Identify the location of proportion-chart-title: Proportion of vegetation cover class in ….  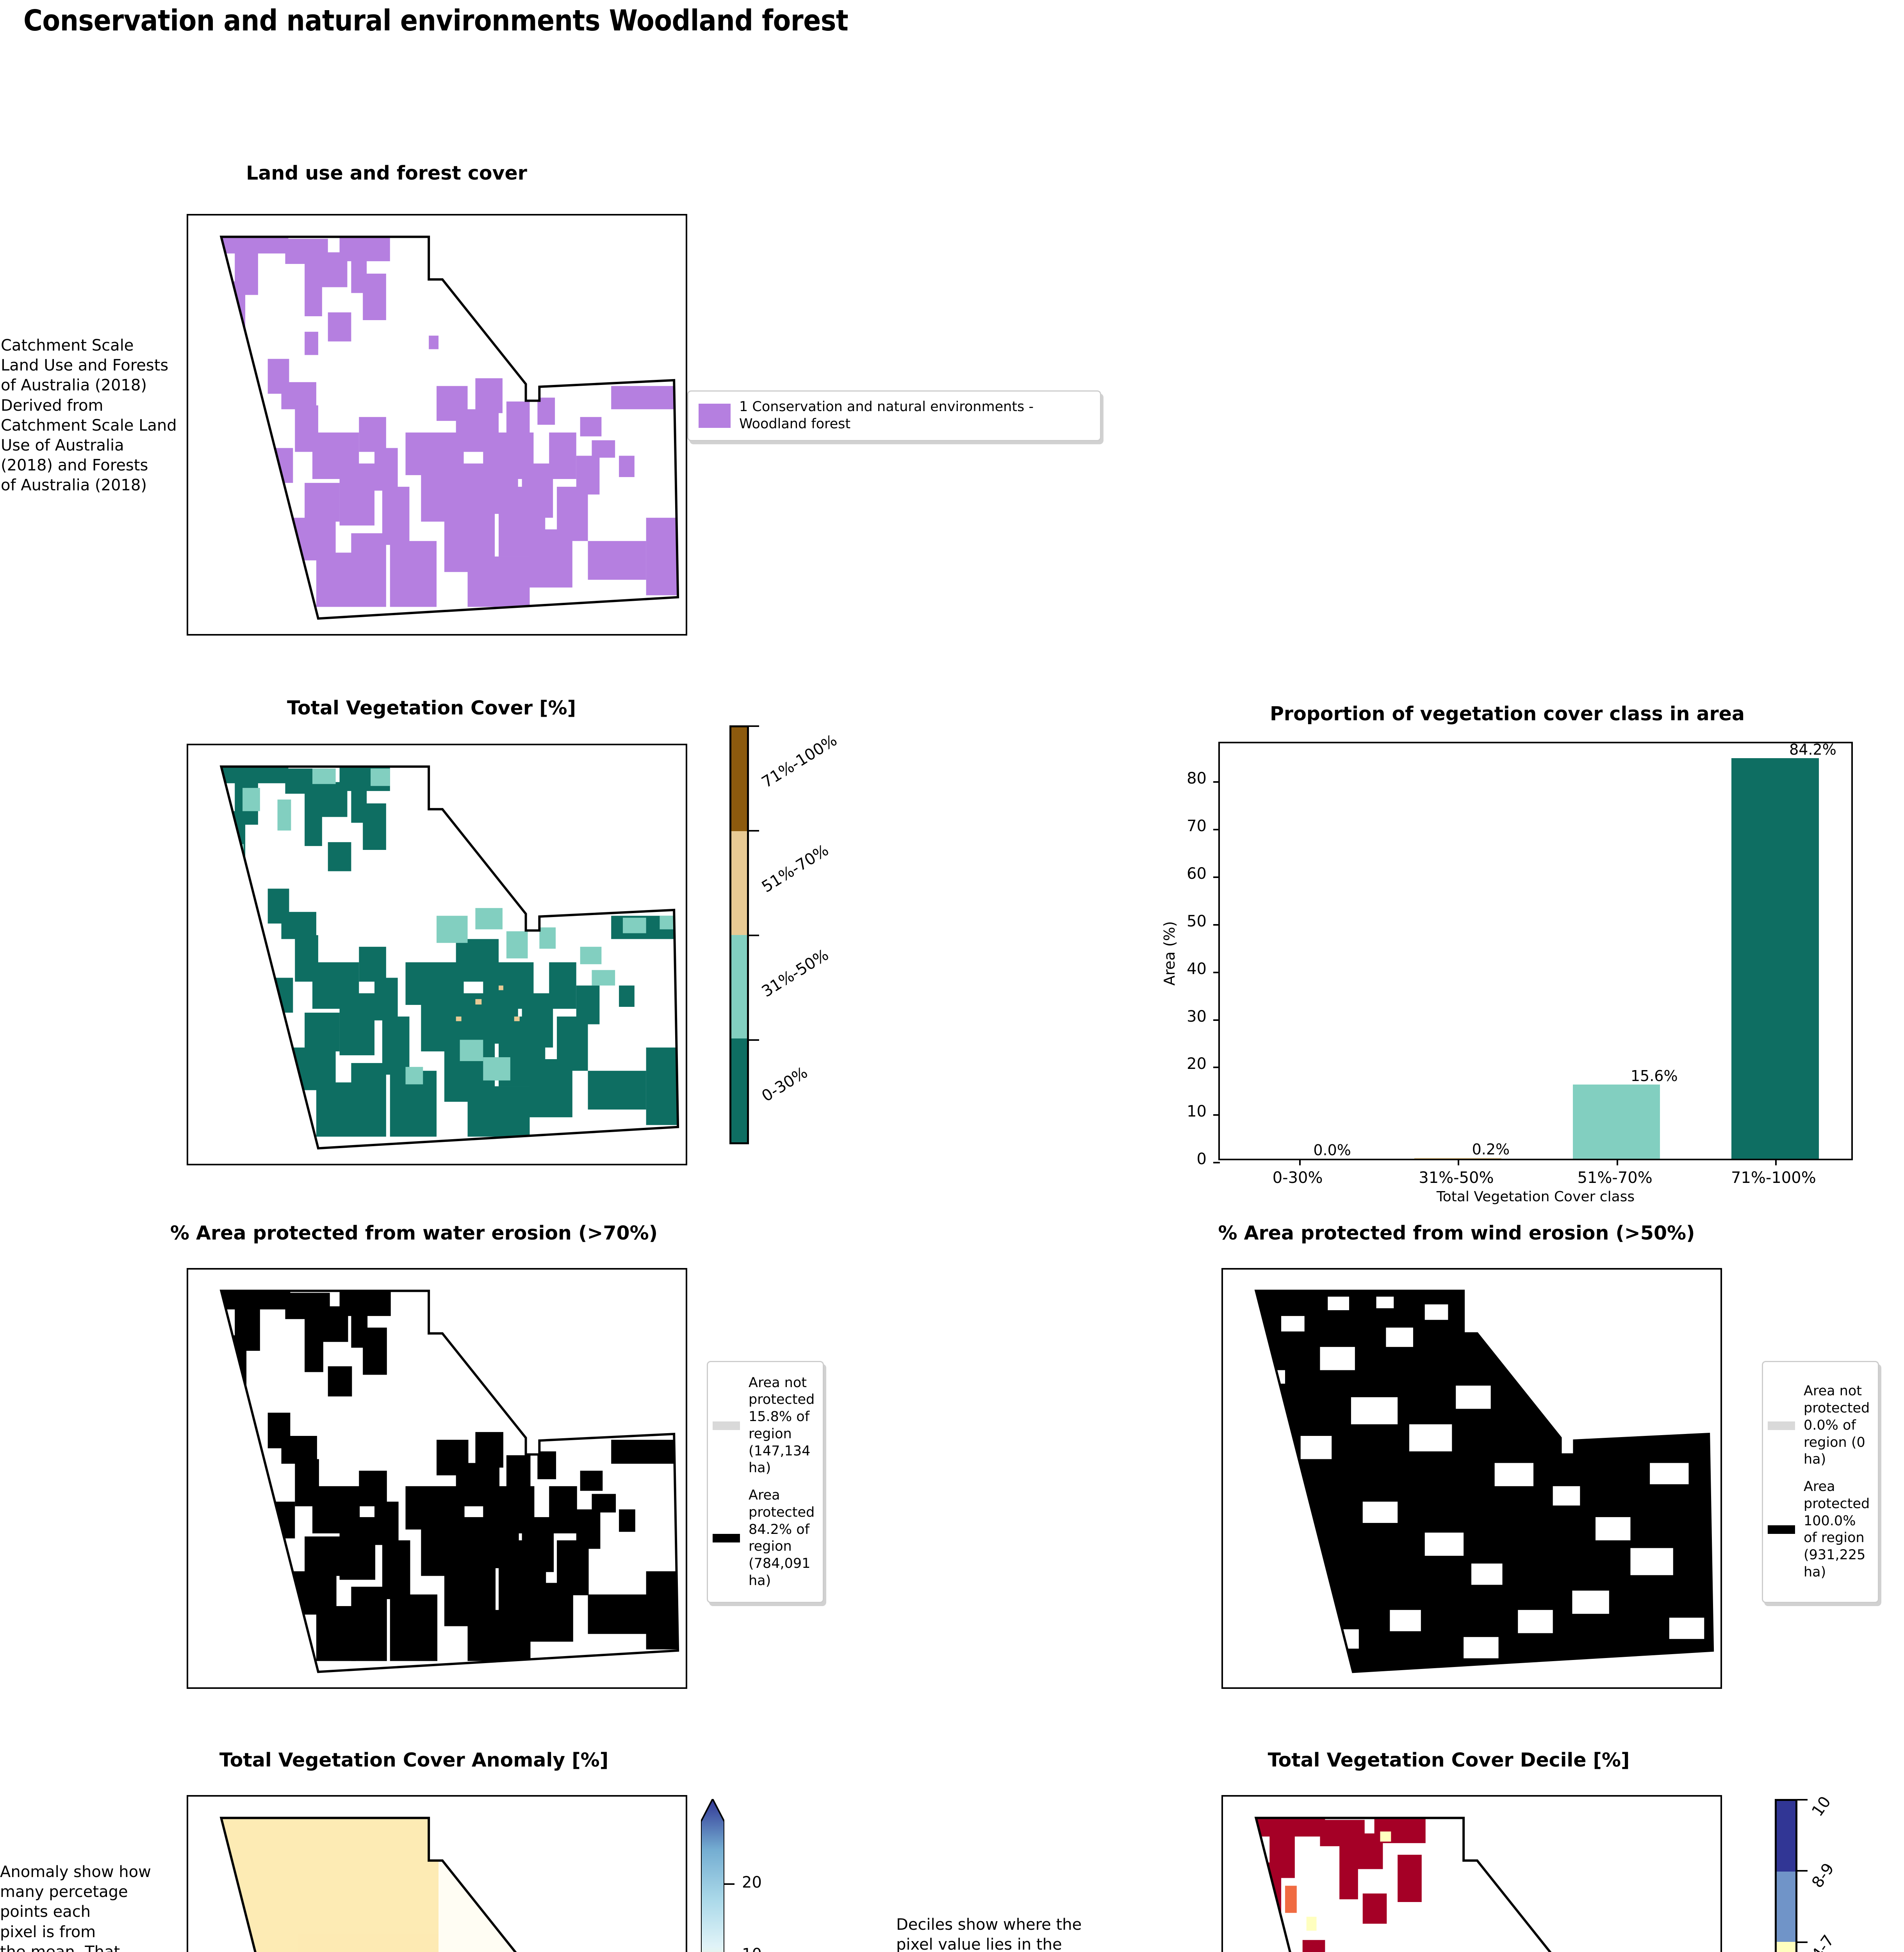
(1507, 714).